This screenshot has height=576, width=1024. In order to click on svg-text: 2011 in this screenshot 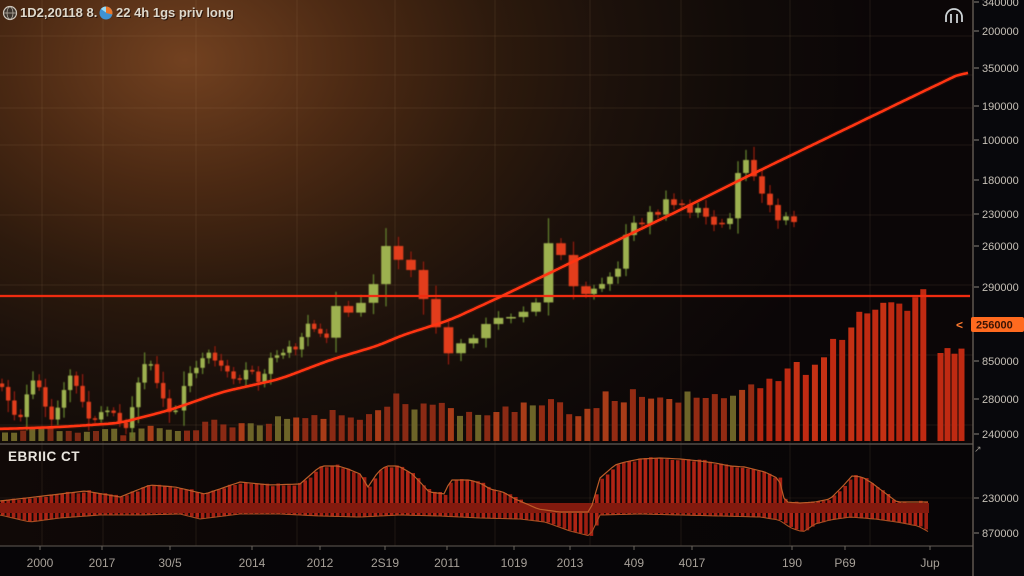, I will do `click(447, 563)`.